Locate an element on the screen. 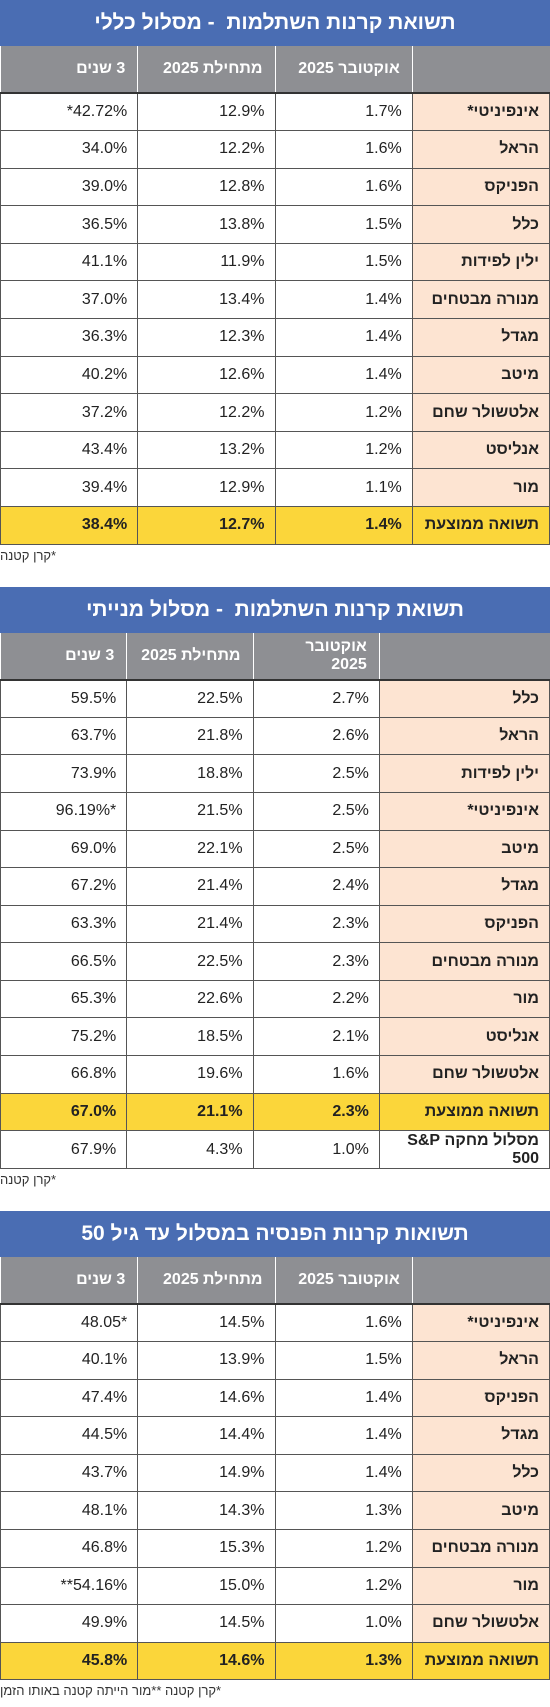 Image resolution: width=550 pixels, height=1707 pixels. table-title: תשואות קרנות הפנסיה במסלול עד גיל 50 is located at coordinates (275, 1233).